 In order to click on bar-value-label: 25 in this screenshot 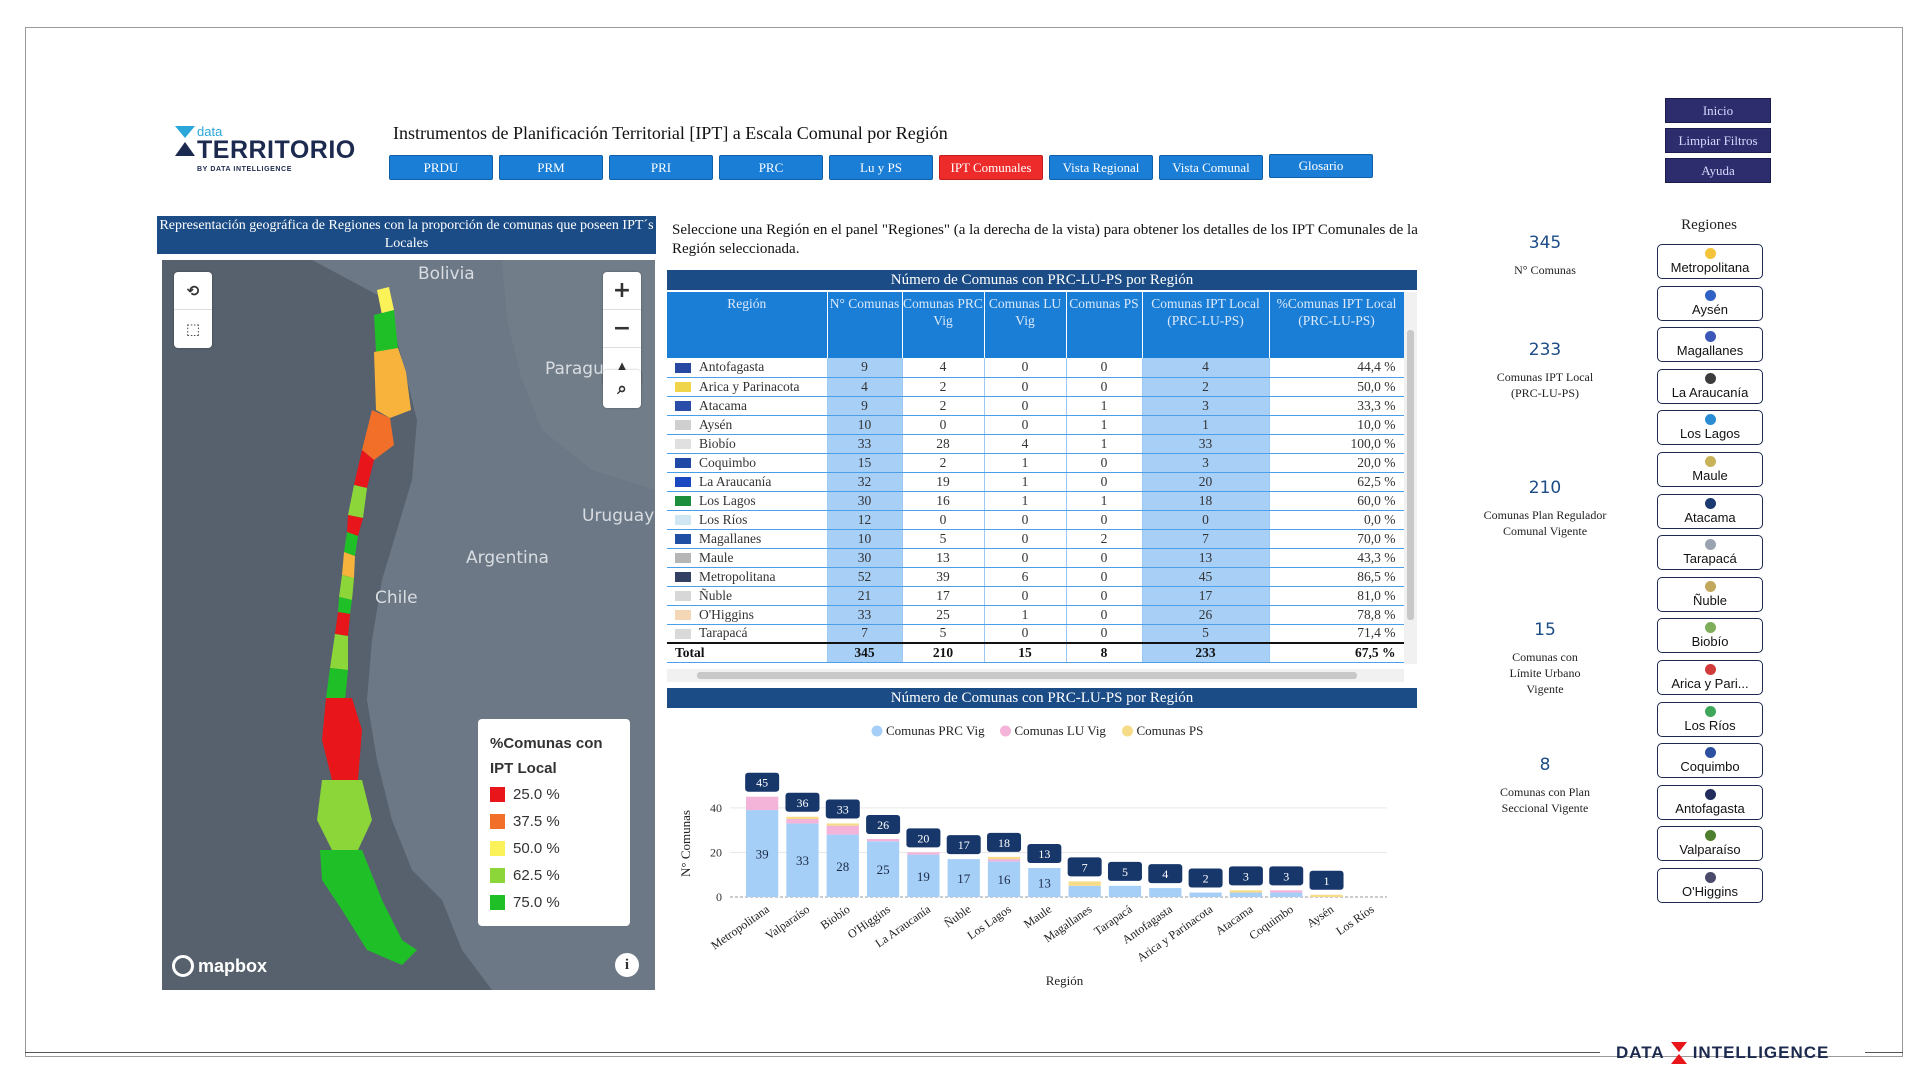, I will do `click(883, 869)`.